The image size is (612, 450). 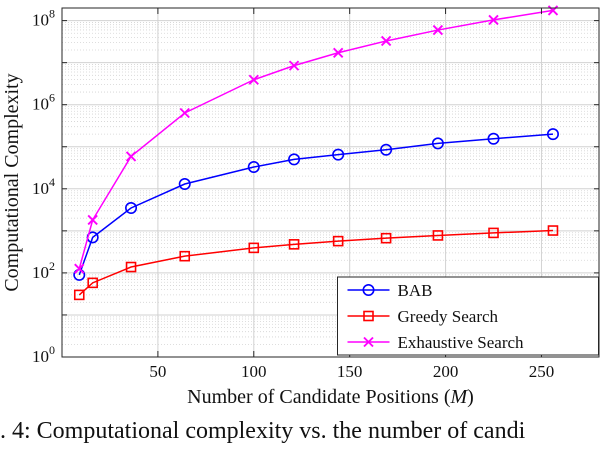 What do you see at coordinates (415, 290) in the screenshot?
I see `legend-label: BAB` at bounding box center [415, 290].